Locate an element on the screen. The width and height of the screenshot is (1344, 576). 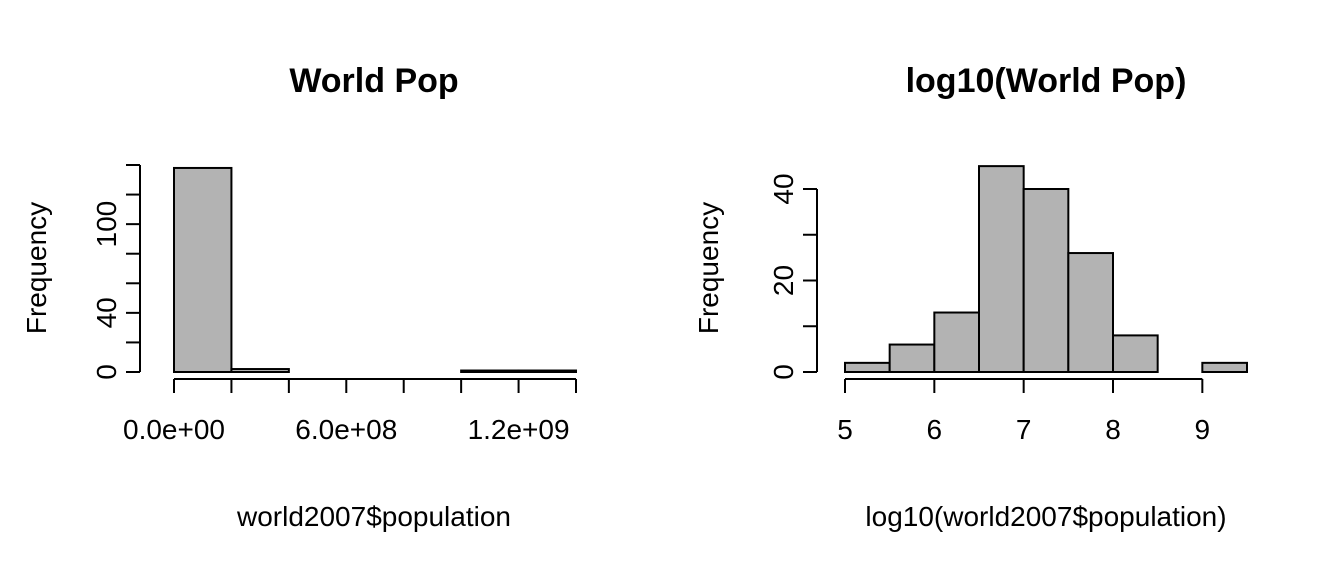
x-tick-label: 7 is located at coordinates (1024, 429).